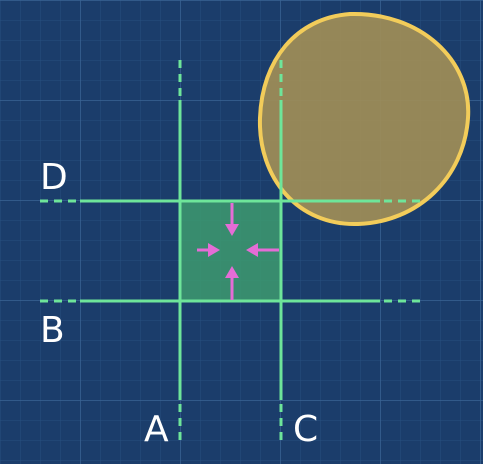 This screenshot has height=464, width=483. What do you see at coordinates (54, 177) in the screenshot?
I see `label-d: D` at bounding box center [54, 177].